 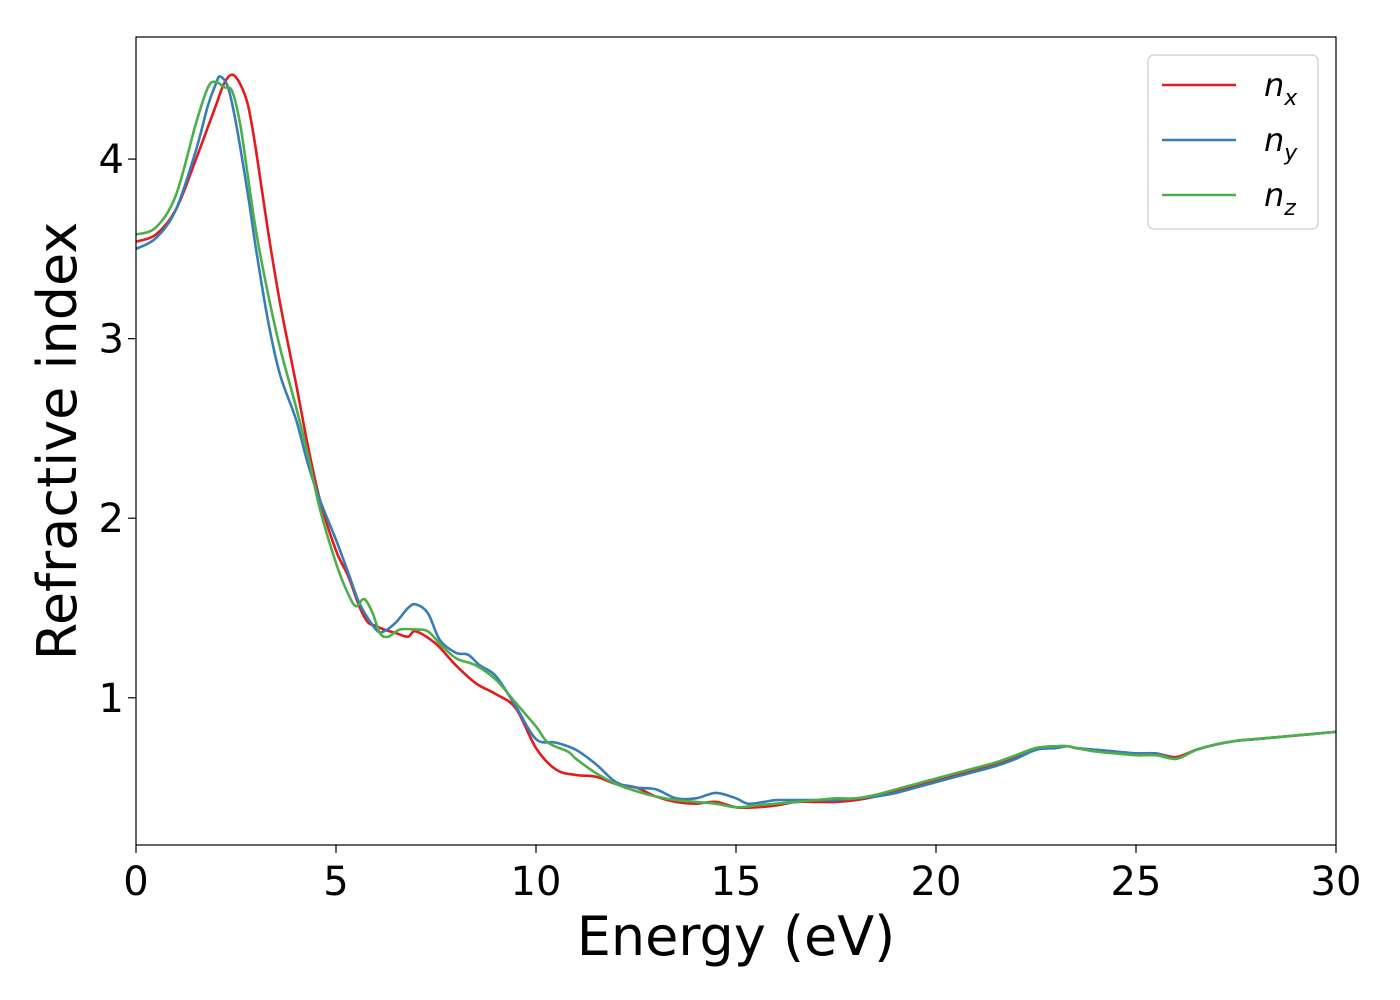 What do you see at coordinates (111, 160) in the screenshot?
I see `y-tick-label: 4` at bounding box center [111, 160].